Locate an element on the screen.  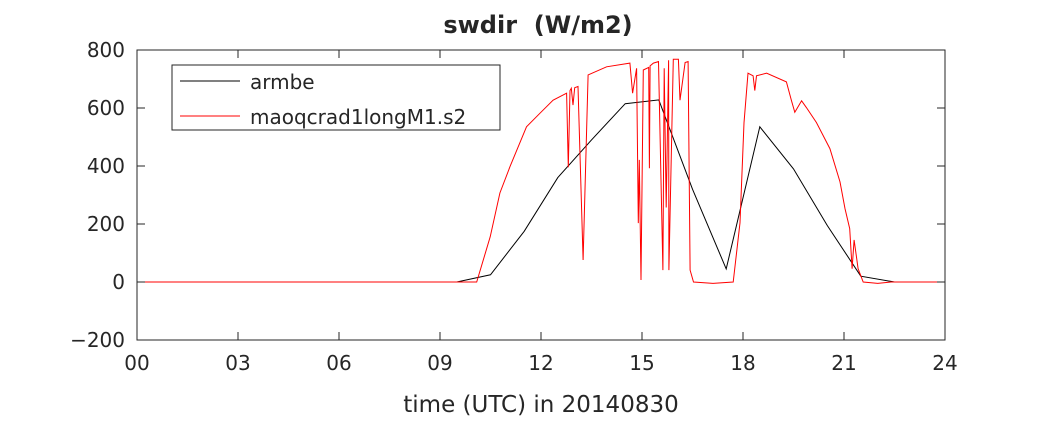
x-tick-label: 24 is located at coordinates (944, 363).